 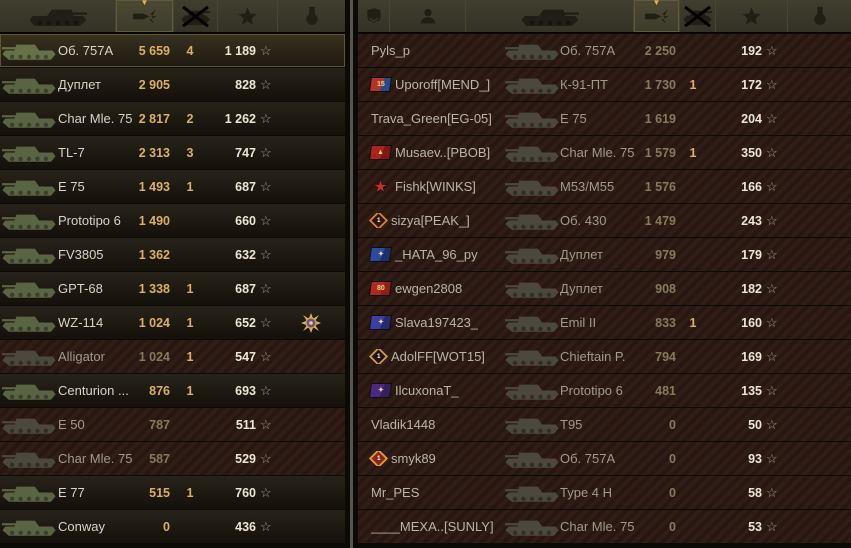 I want to click on tank-name: Об. 430, so click(x=583, y=220).